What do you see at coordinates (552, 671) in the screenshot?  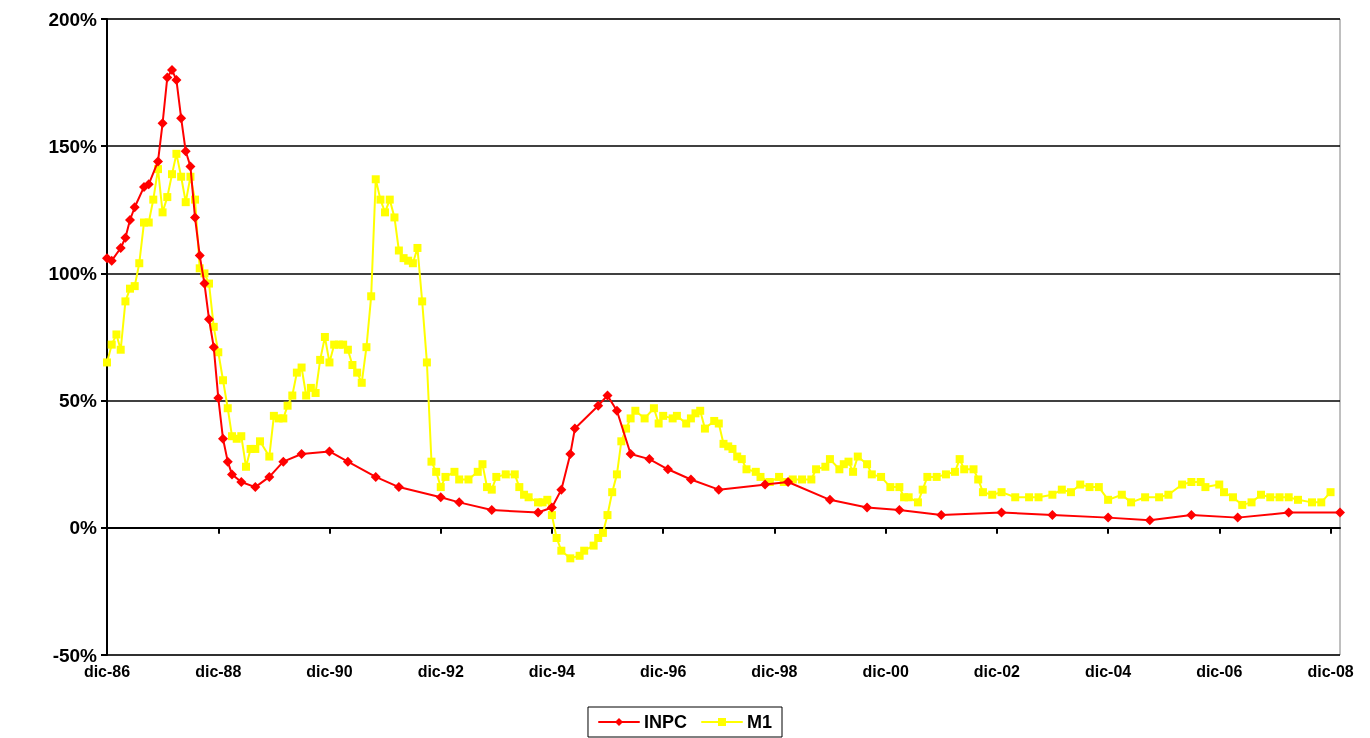 I see `x-tick-label: dic-94` at bounding box center [552, 671].